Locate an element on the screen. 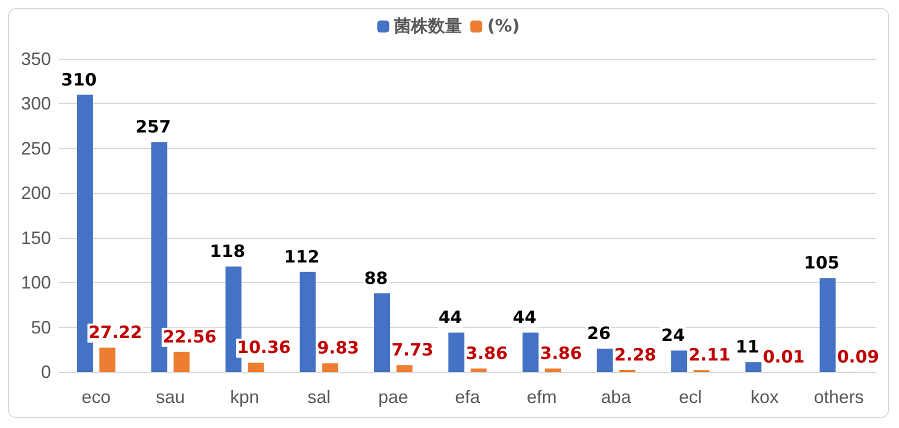 The height and width of the screenshot is (428, 899). y-tick-label: 200 is located at coordinates (35, 193).